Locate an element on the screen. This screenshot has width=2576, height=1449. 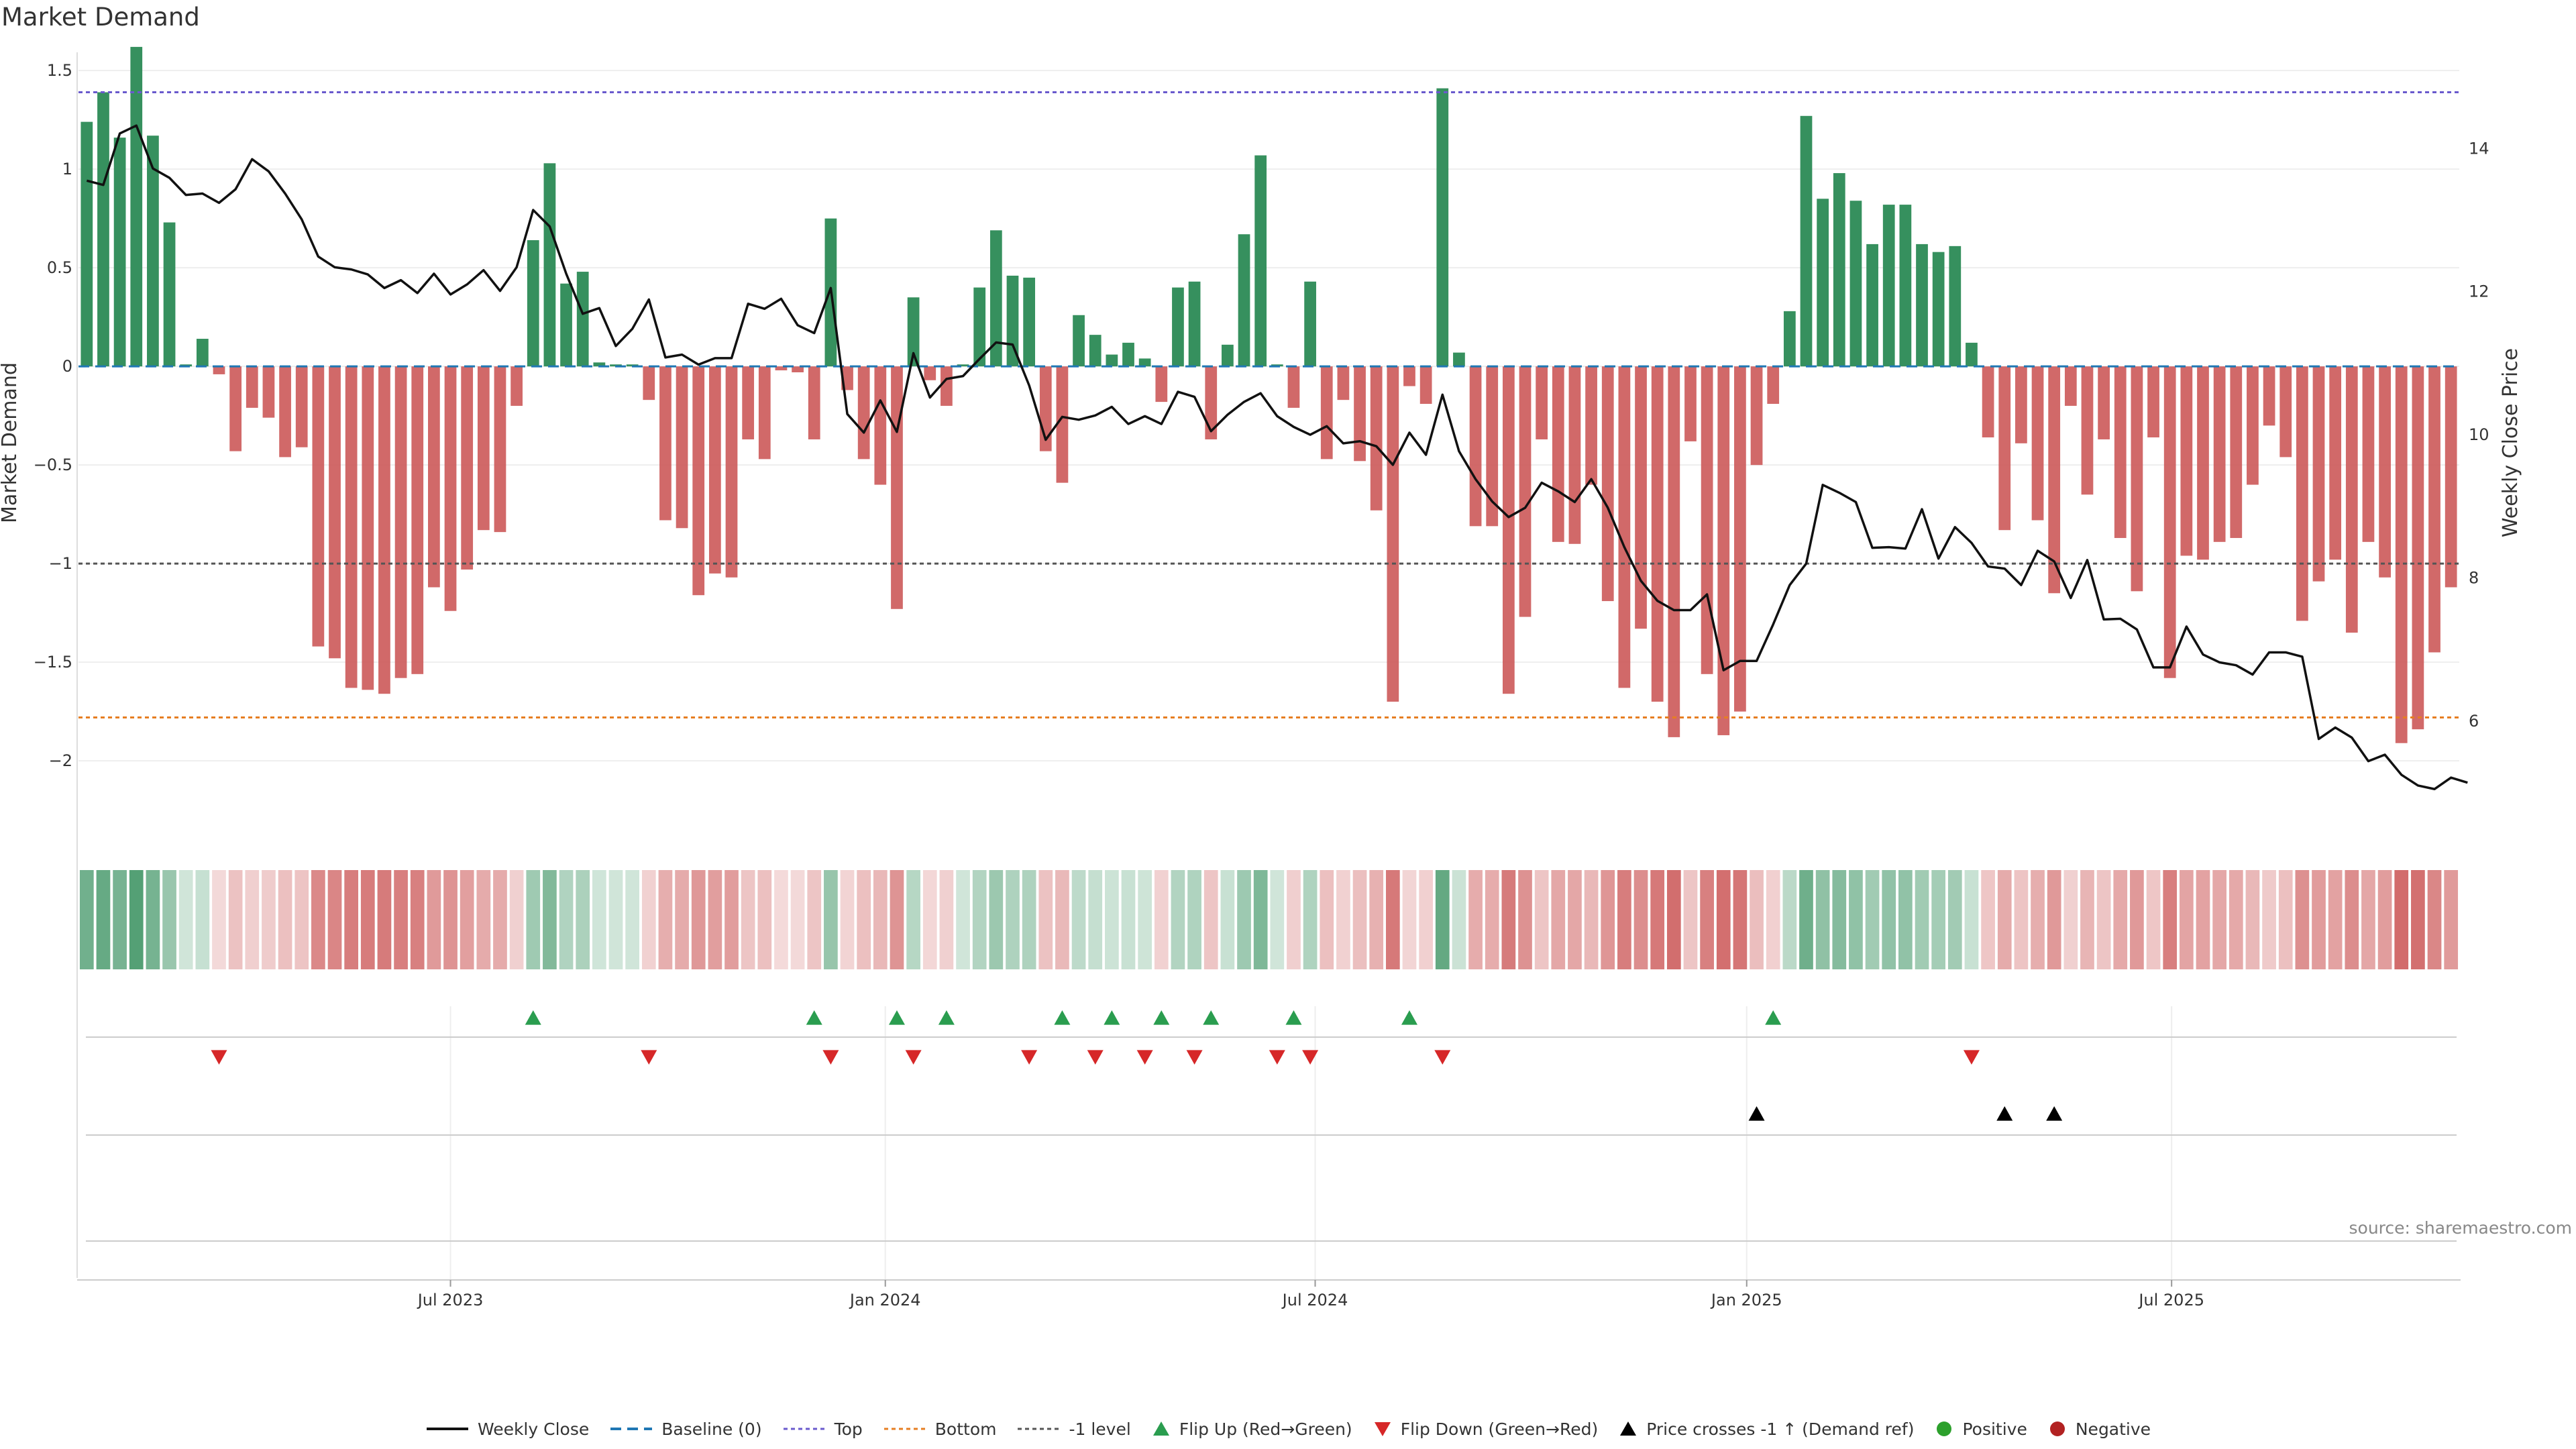
y-tick-label: −2 is located at coordinates (60, 760).